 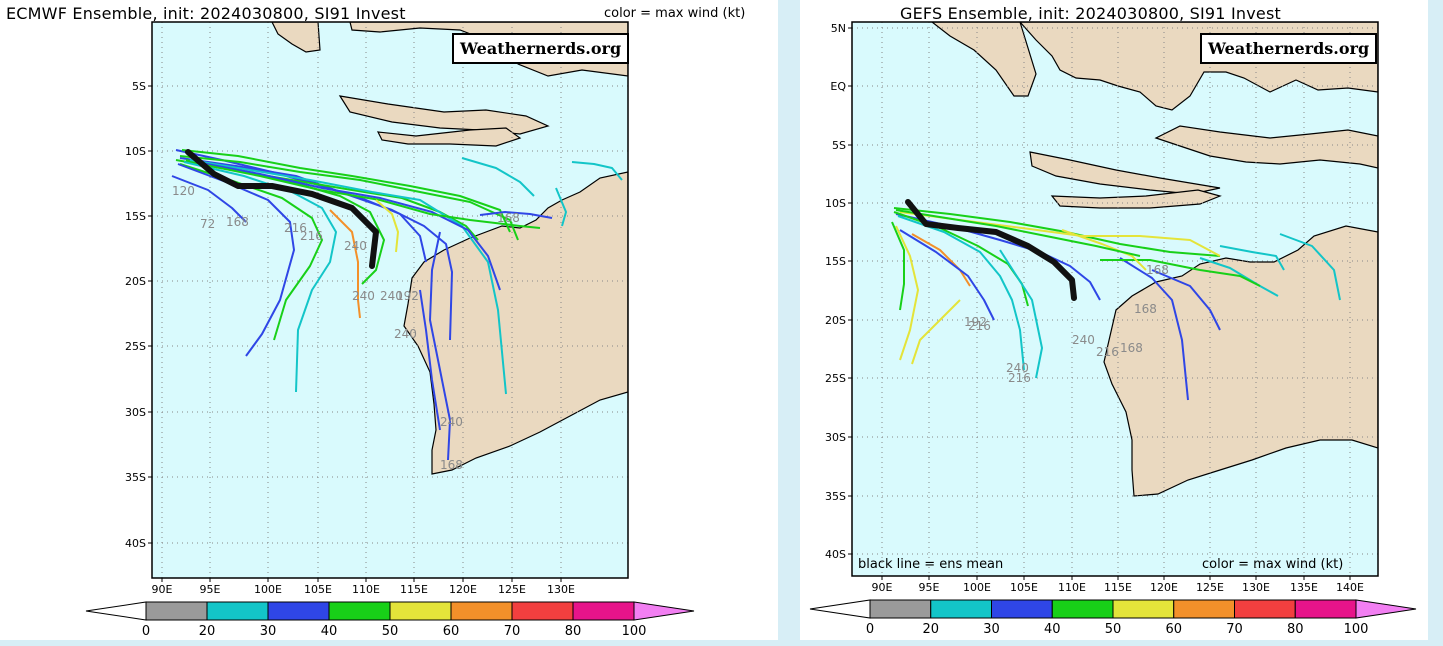 What do you see at coordinates (1052, 629) in the screenshot?
I see `colorbar-label: 40` at bounding box center [1052, 629].